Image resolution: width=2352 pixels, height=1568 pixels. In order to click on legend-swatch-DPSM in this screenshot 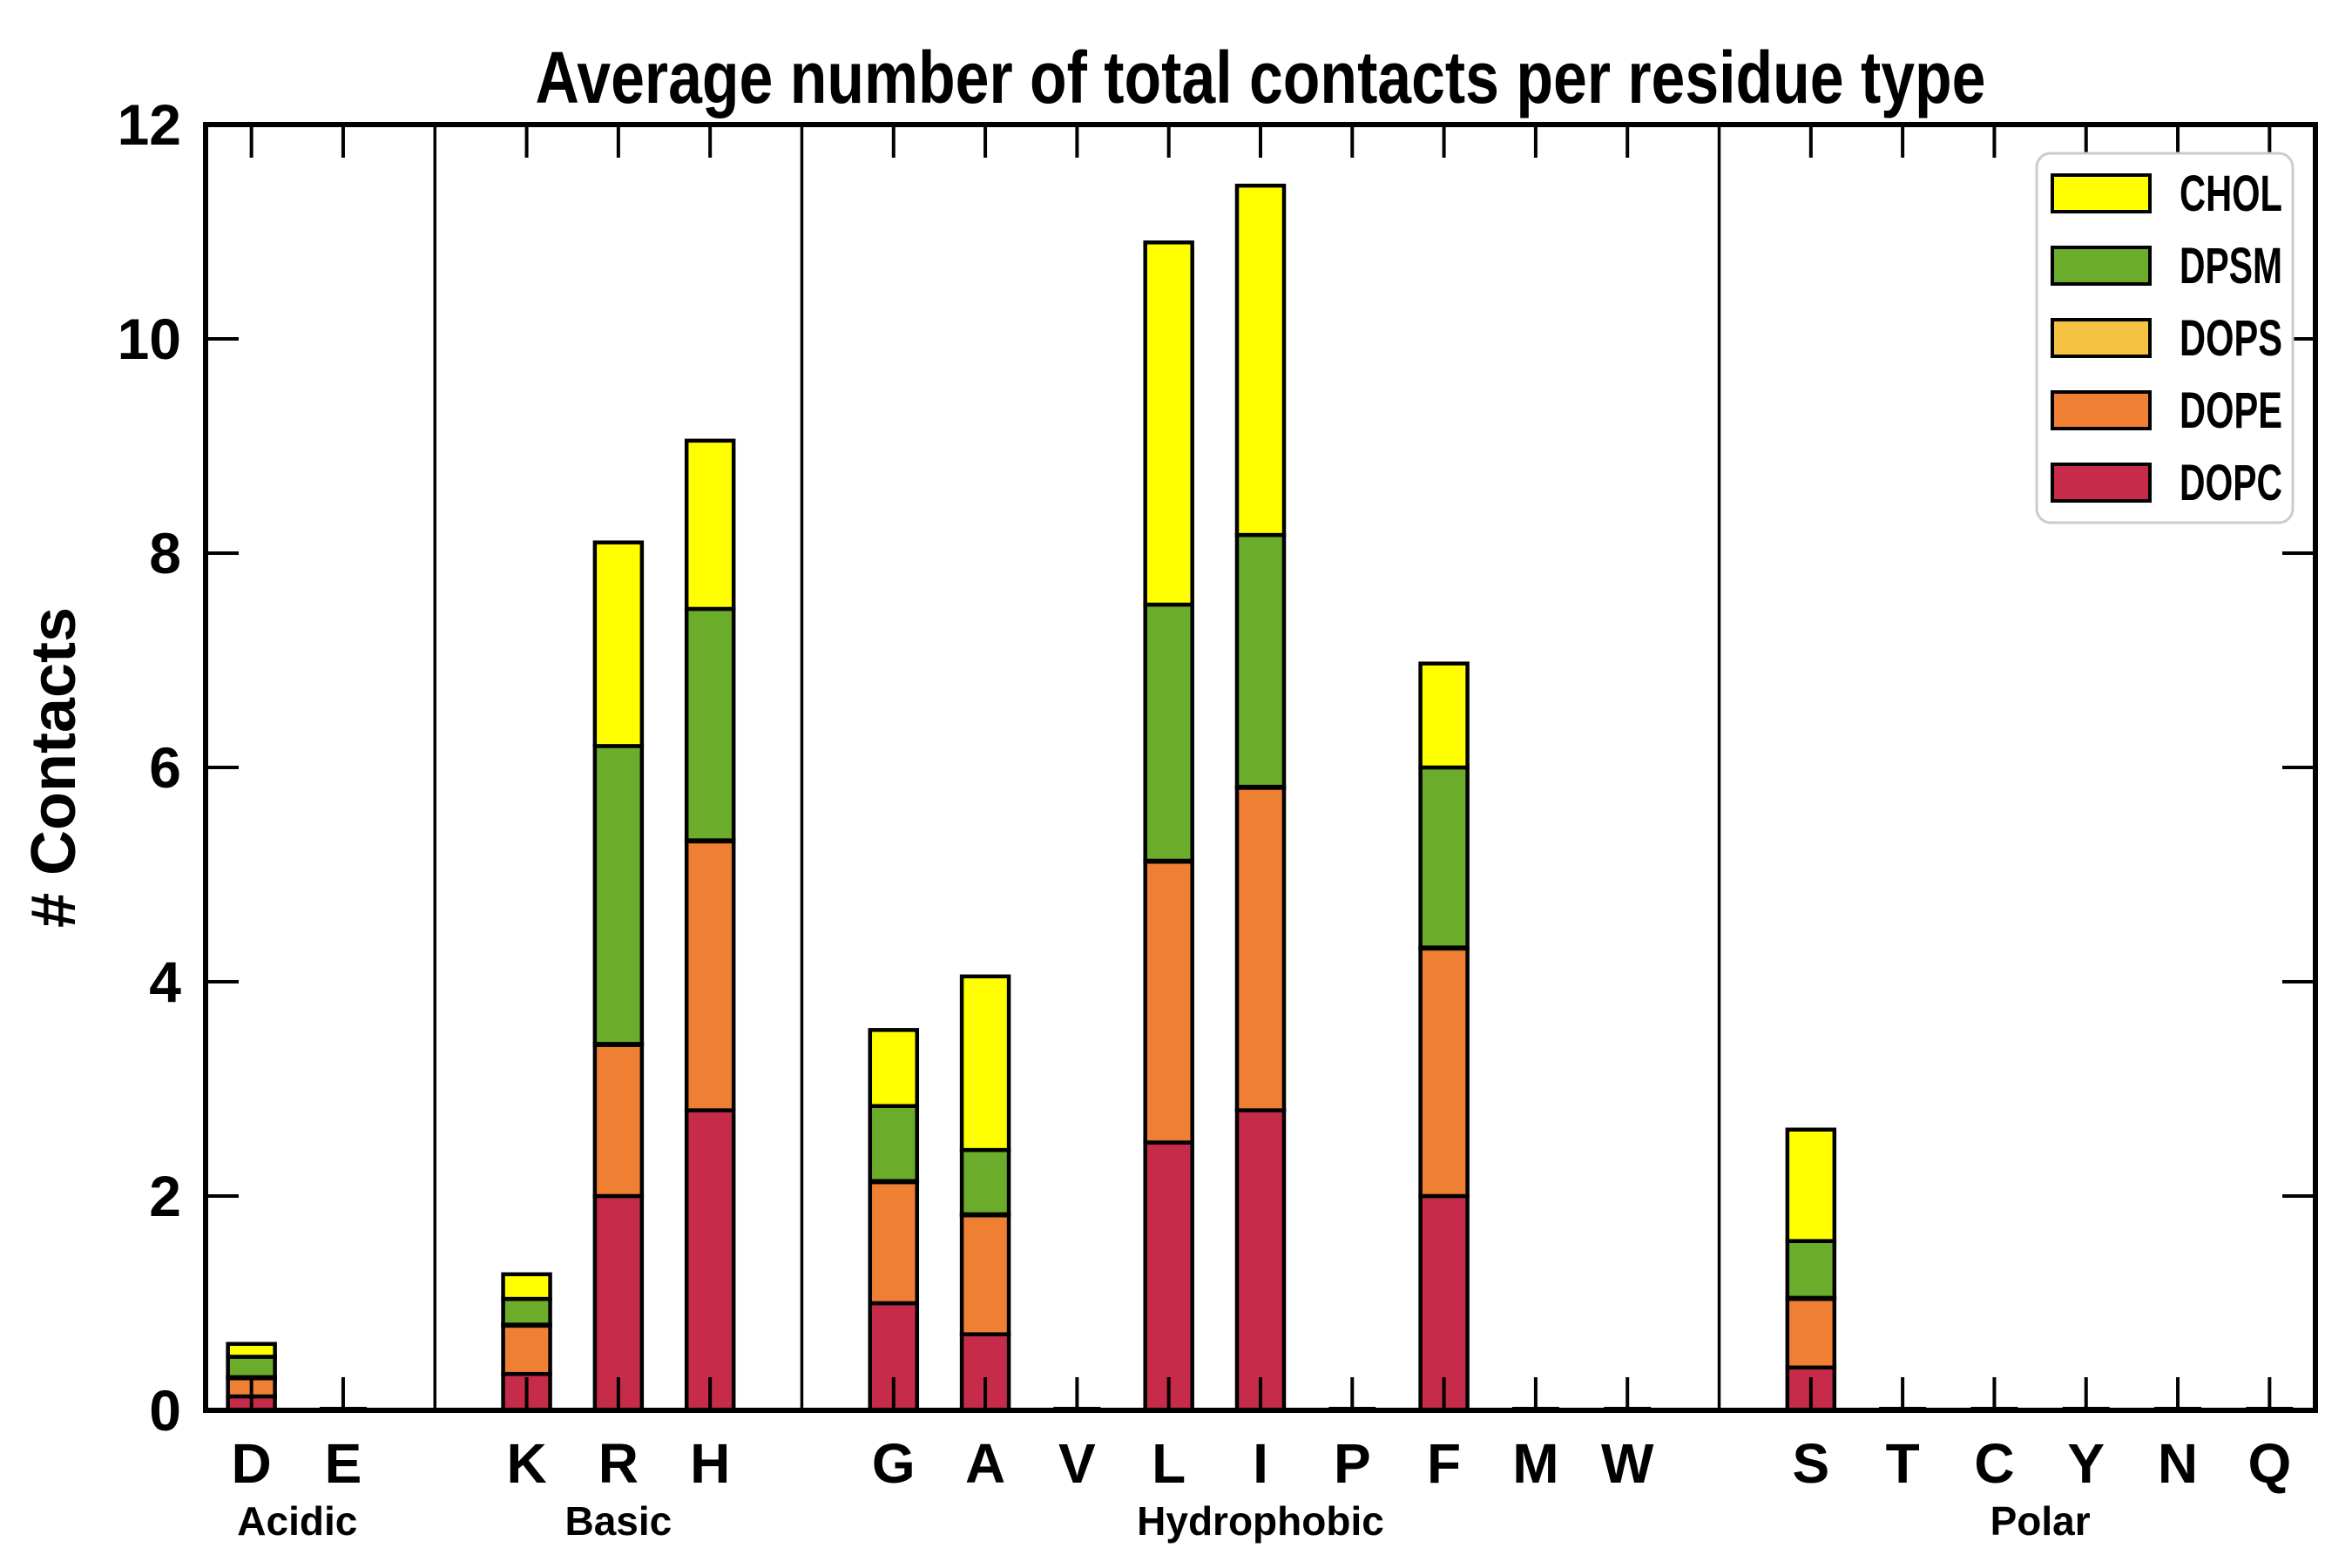, I will do `click(2101, 266)`.